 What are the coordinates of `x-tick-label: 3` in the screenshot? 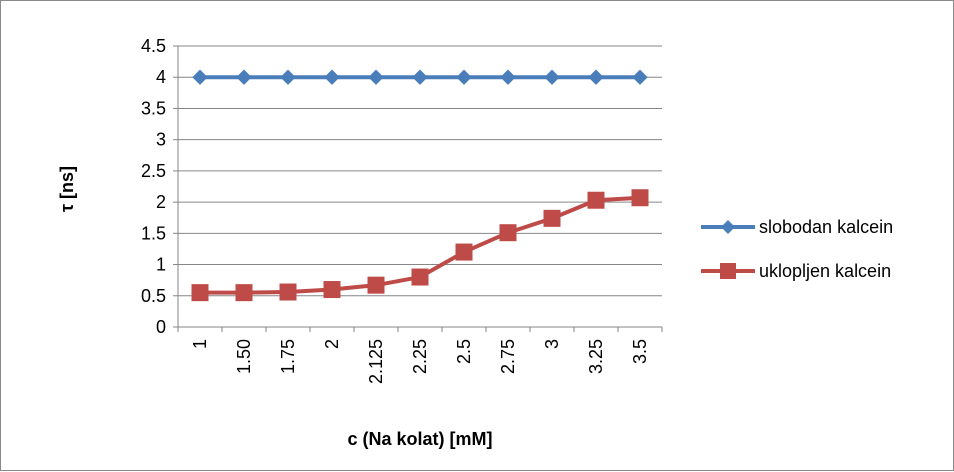 It's located at (552, 344).